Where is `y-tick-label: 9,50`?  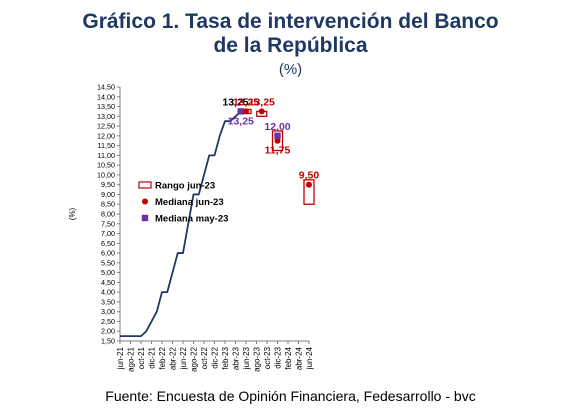
y-tick-label: 9,50 is located at coordinates (108, 184).